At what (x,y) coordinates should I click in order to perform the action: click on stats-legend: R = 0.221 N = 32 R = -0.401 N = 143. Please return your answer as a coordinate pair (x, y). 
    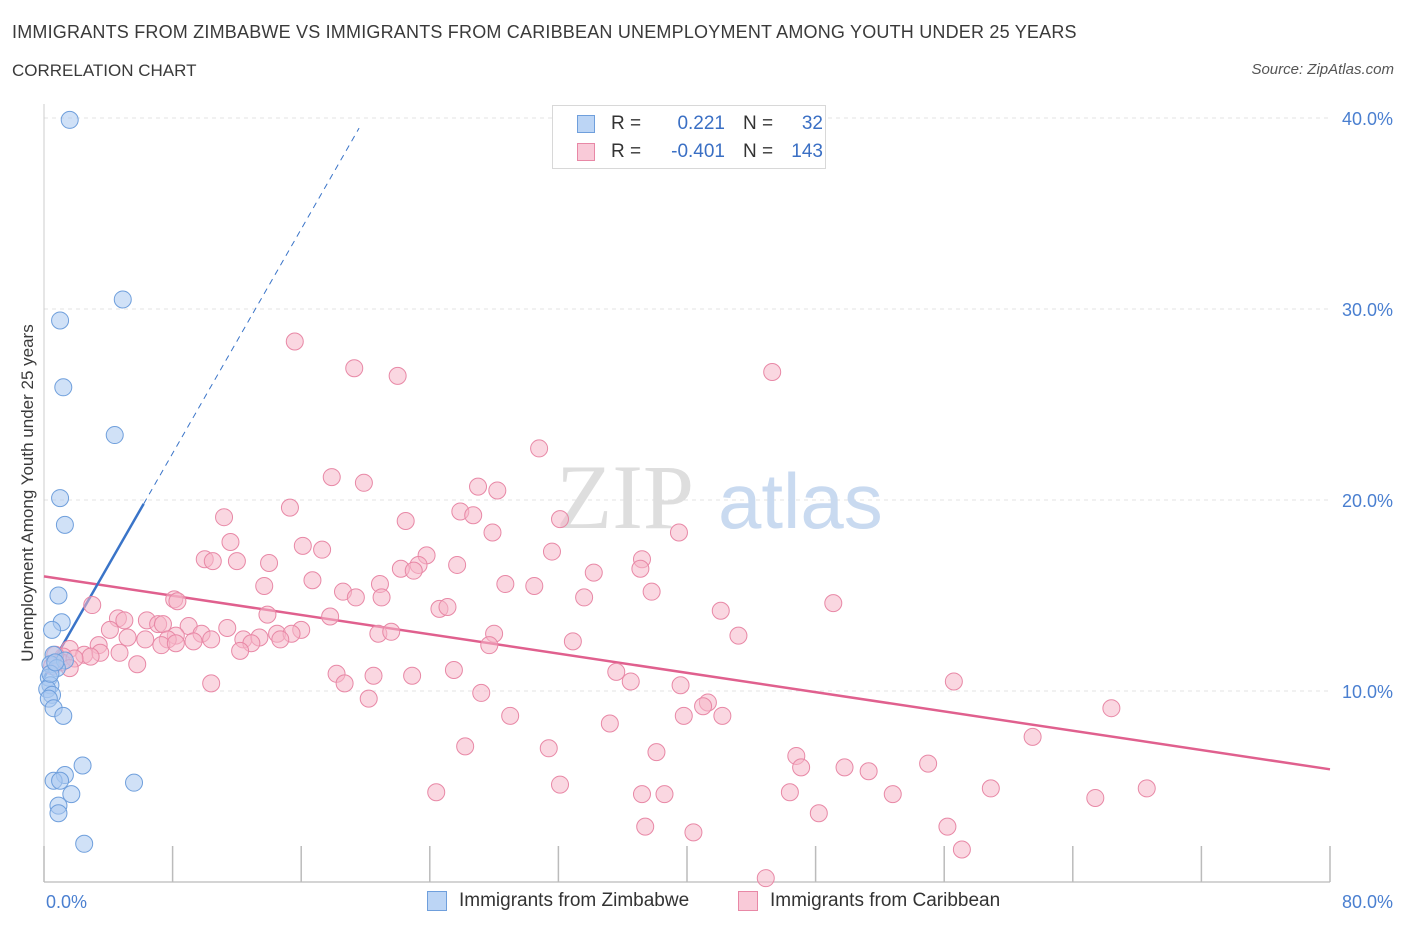
    Looking at the image, I should click on (689, 137).